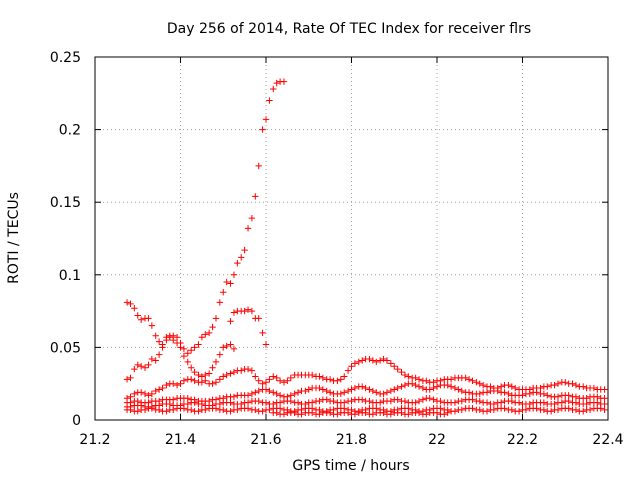 The width and height of the screenshot is (640, 480). What do you see at coordinates (65, 203) in the screenshot?
I see `y-tick-label: 0.15` at bounding box center [65, 203].